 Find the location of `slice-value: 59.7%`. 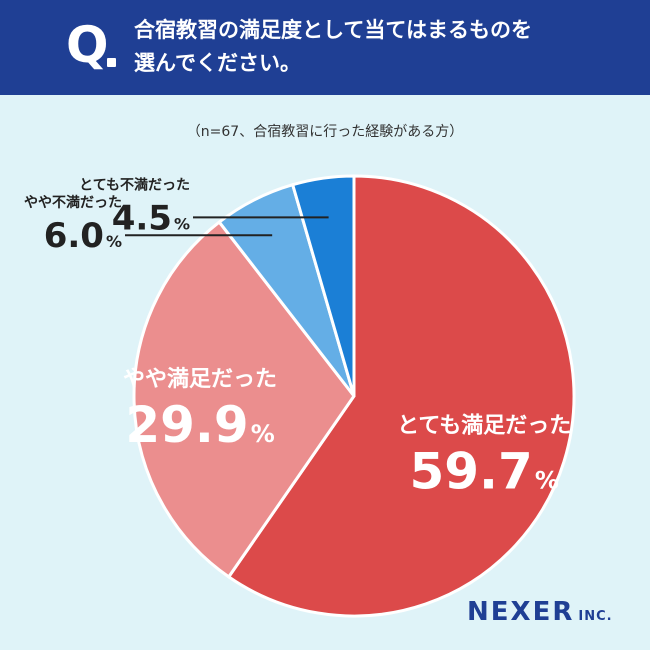

slice-value: 59.7% is located at coordinates (483, 472).